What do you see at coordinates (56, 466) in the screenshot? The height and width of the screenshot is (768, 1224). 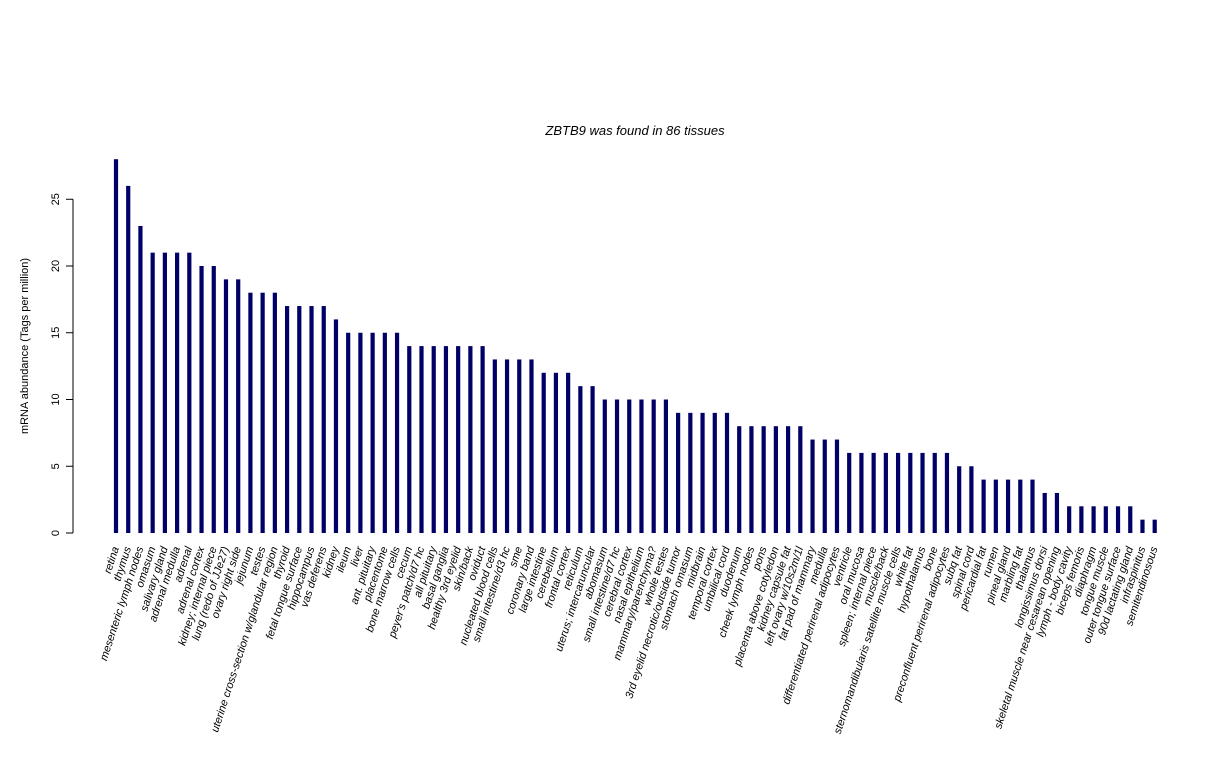 I see `y-tick-label: 5` at bounding box center [56, 466].